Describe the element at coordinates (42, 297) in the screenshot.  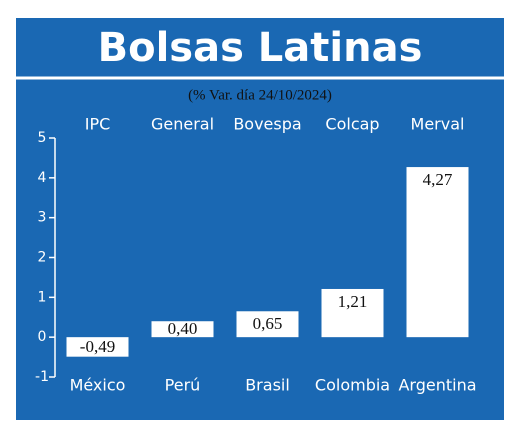
I see `y-tick-label: 1` at that location.